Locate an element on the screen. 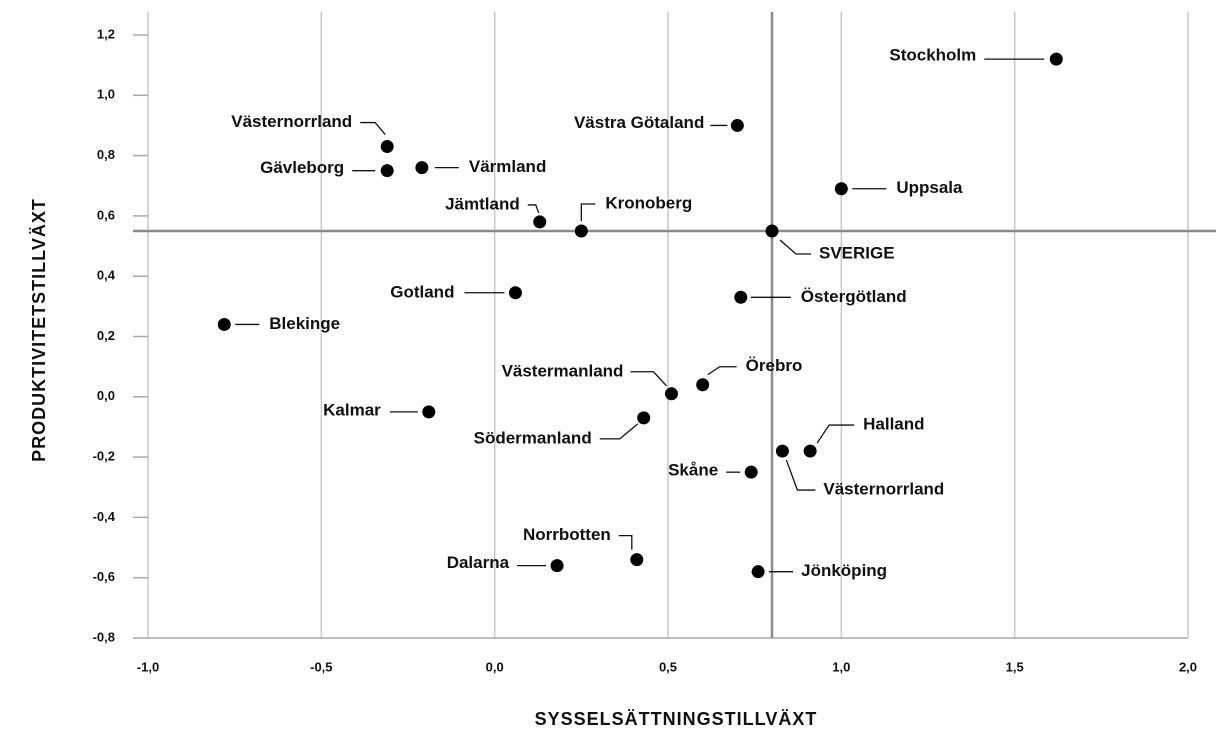 The height and width of the screenshot is (731, 1216). point-label: Halland is located at coordinates (893, 424).